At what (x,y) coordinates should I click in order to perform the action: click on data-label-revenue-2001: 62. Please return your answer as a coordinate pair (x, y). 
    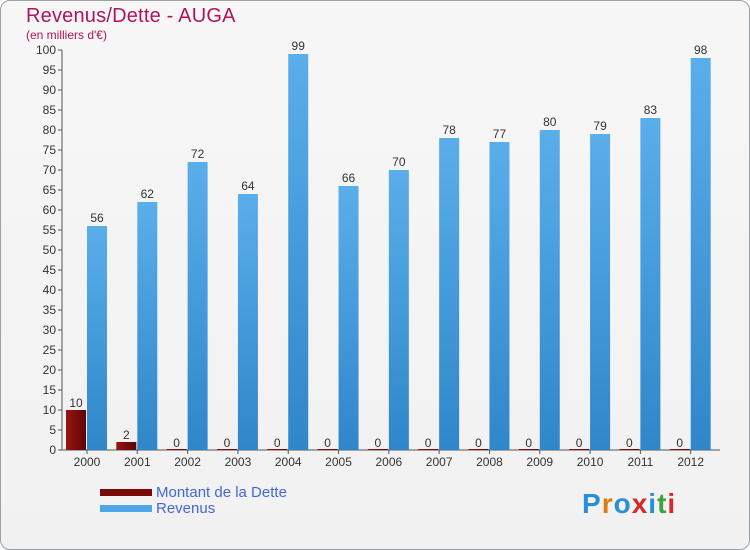
    Looking at the image, I should click on (148, 194).